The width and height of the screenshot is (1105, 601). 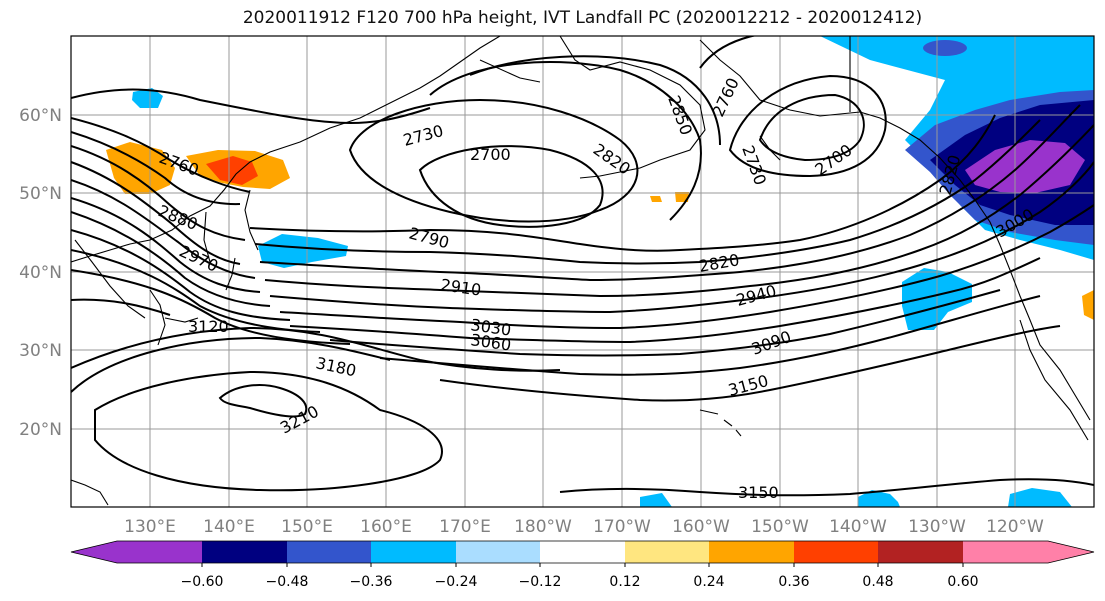 What do you see at coordinates (937, 527) in the screenshot?
I see `lon-label: 130°W` at bounding box center [937, 527].